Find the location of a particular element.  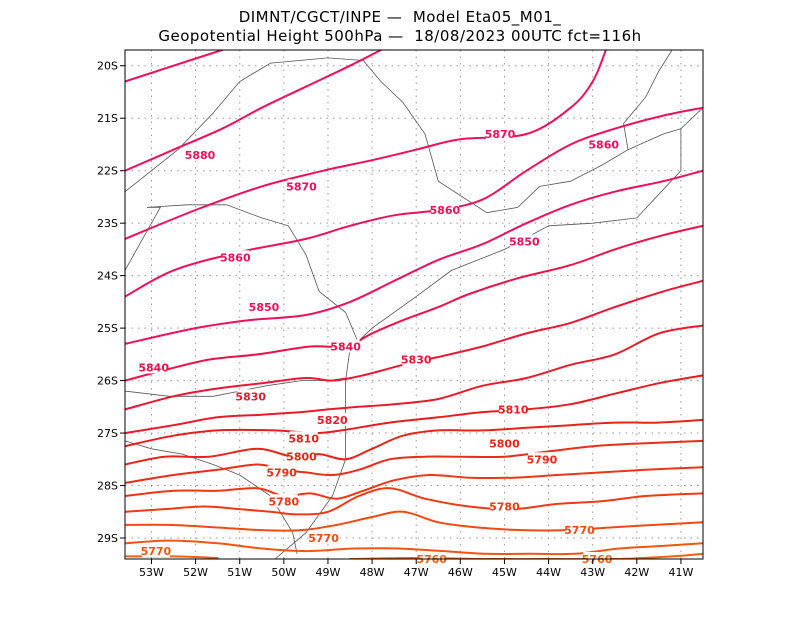

x-tick-label: 45W is located at coordinates (504, 572).